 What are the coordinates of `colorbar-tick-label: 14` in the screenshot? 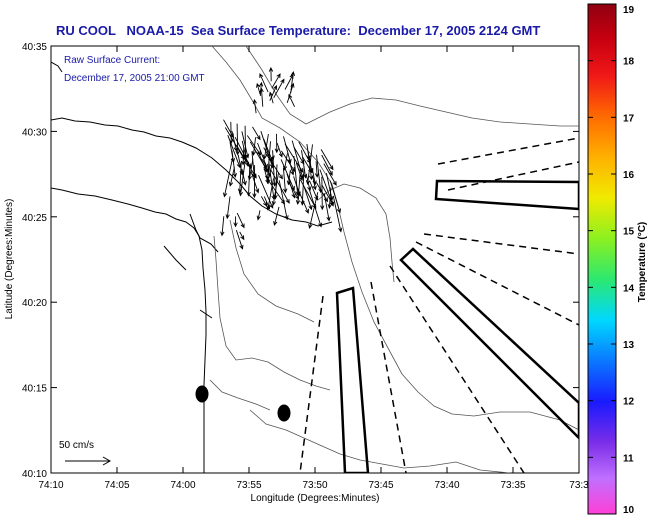 It's located at (629, 288).